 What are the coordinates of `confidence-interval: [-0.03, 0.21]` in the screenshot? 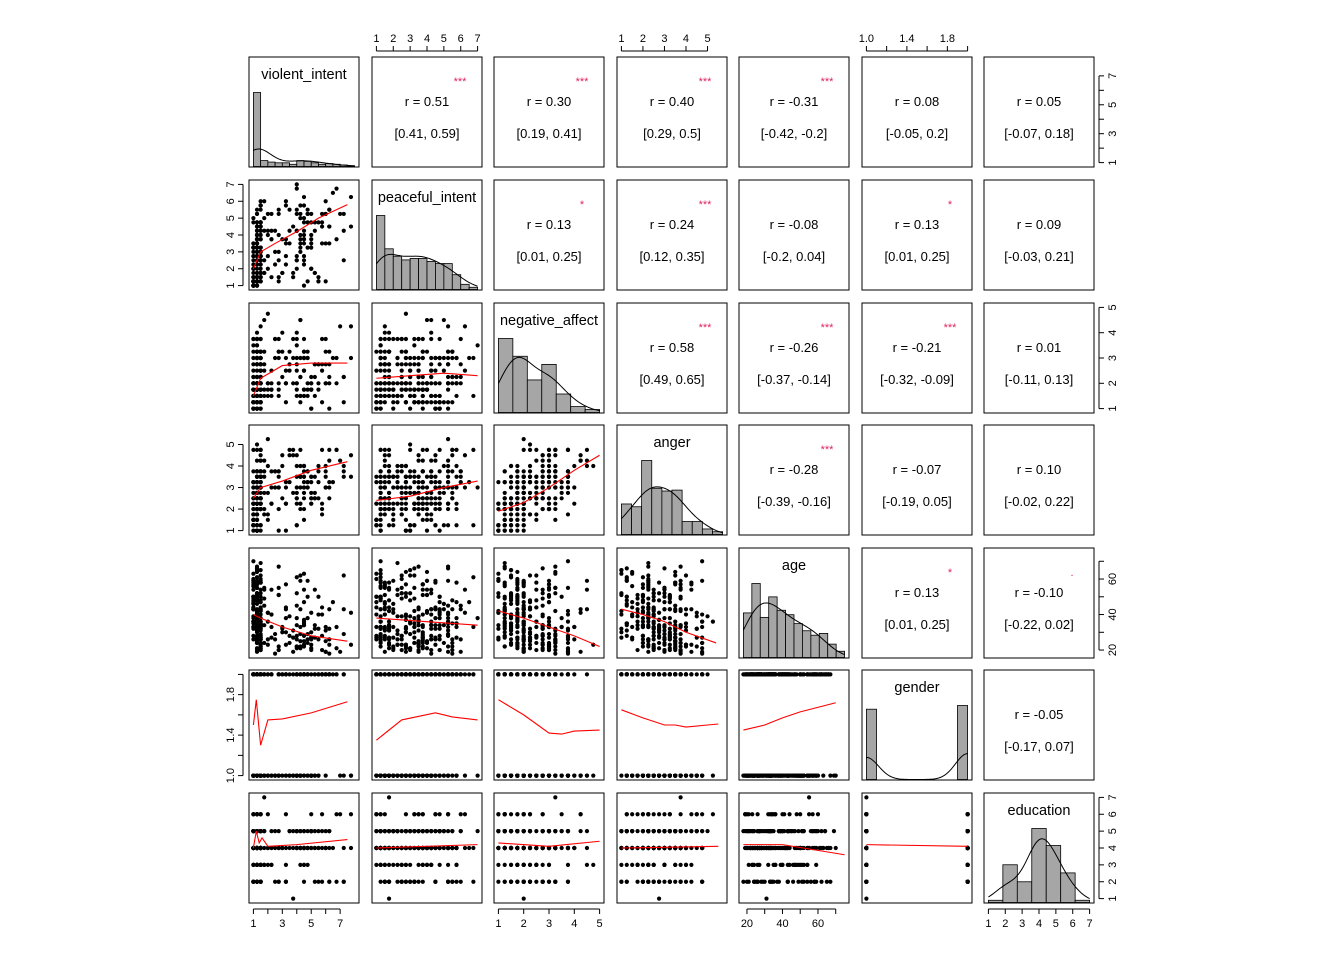 It's located at (1038, 256).